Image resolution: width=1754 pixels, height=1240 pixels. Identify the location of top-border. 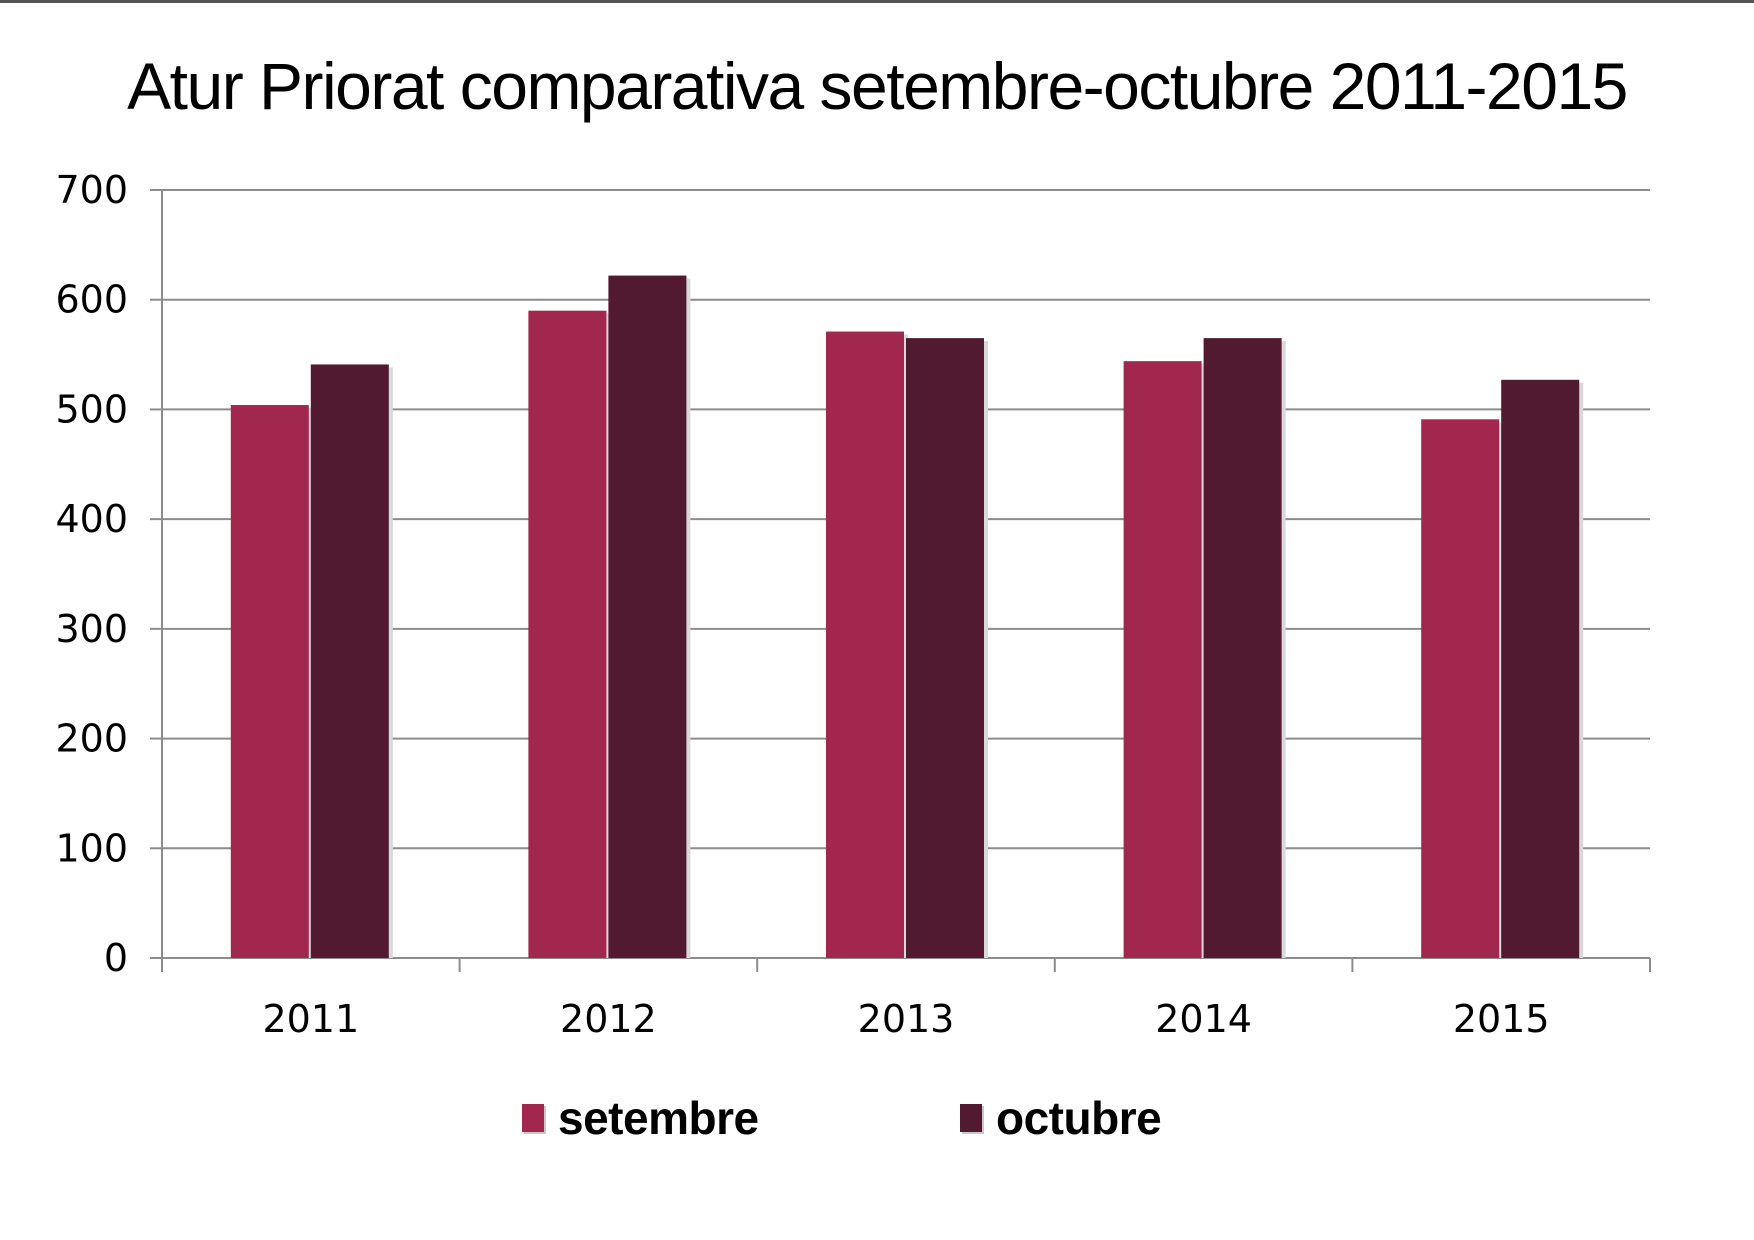
(877, 1).